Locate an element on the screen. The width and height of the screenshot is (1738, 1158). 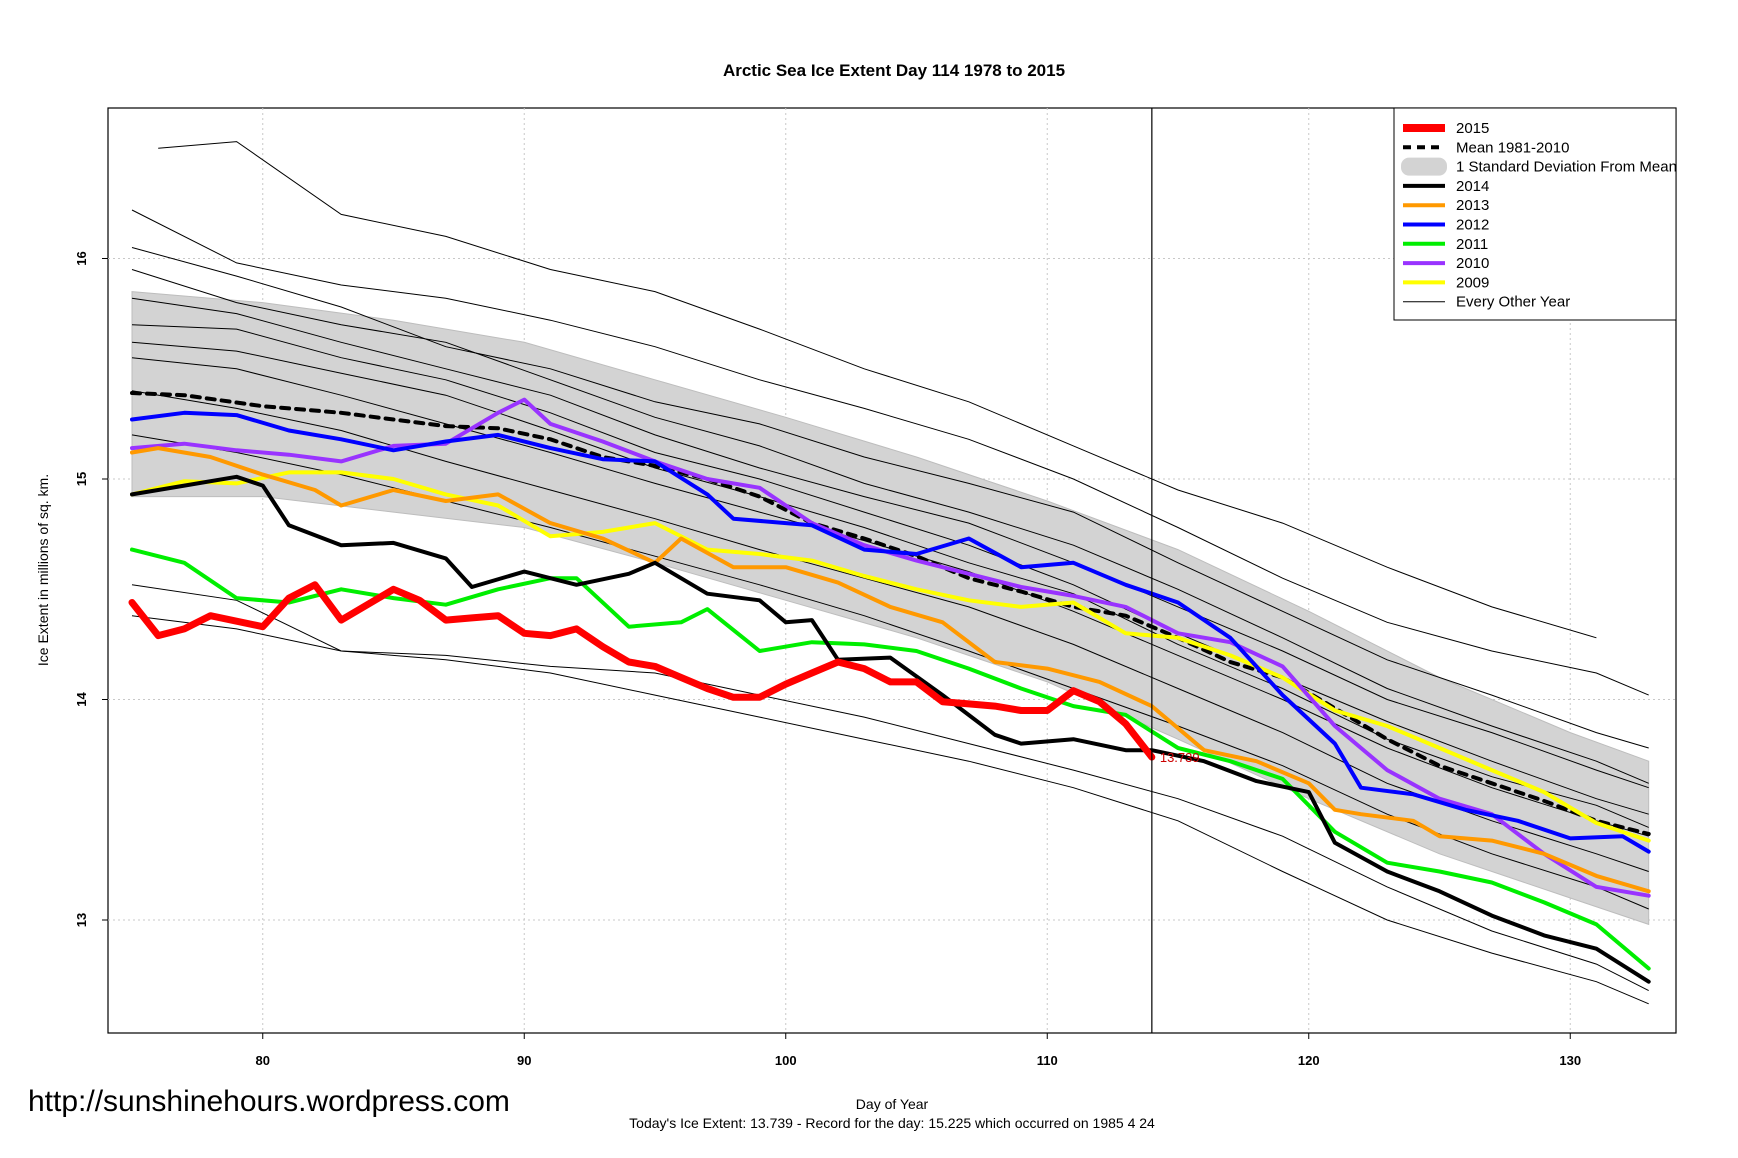
x-tick-label: 110 is located at coordinates (1047, 1060).